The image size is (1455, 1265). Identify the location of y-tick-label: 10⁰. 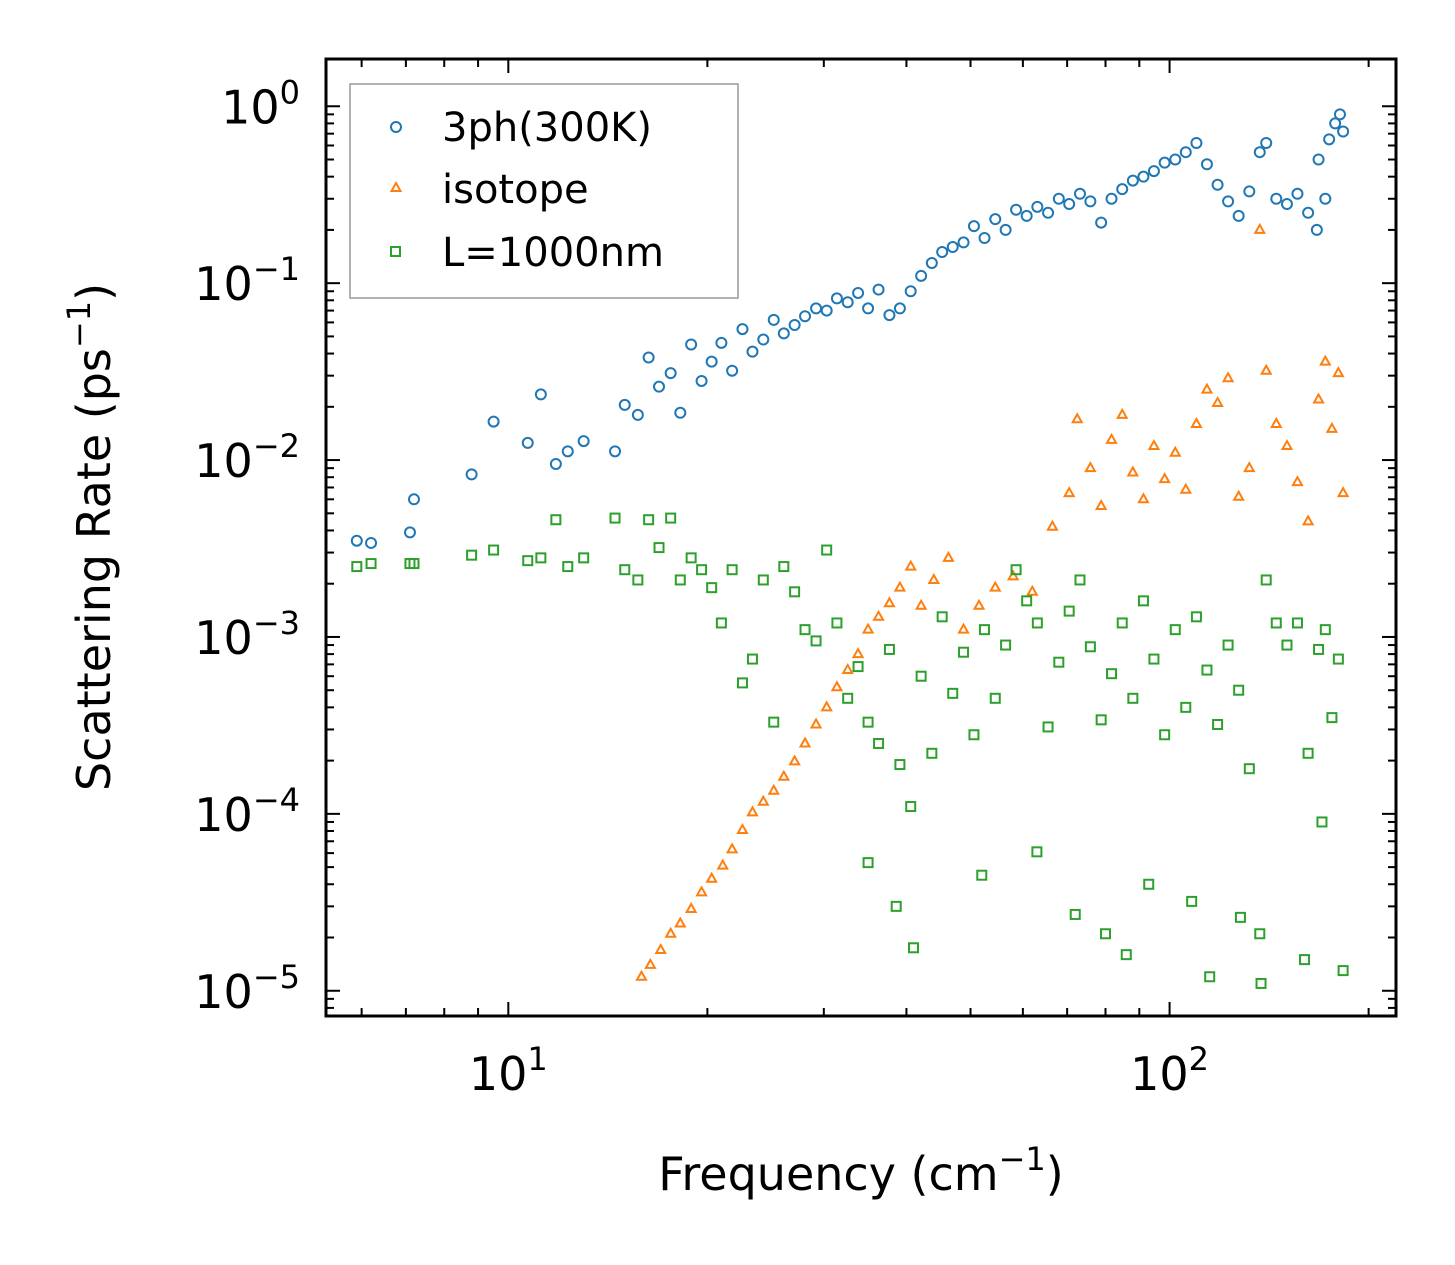
(260, 103).